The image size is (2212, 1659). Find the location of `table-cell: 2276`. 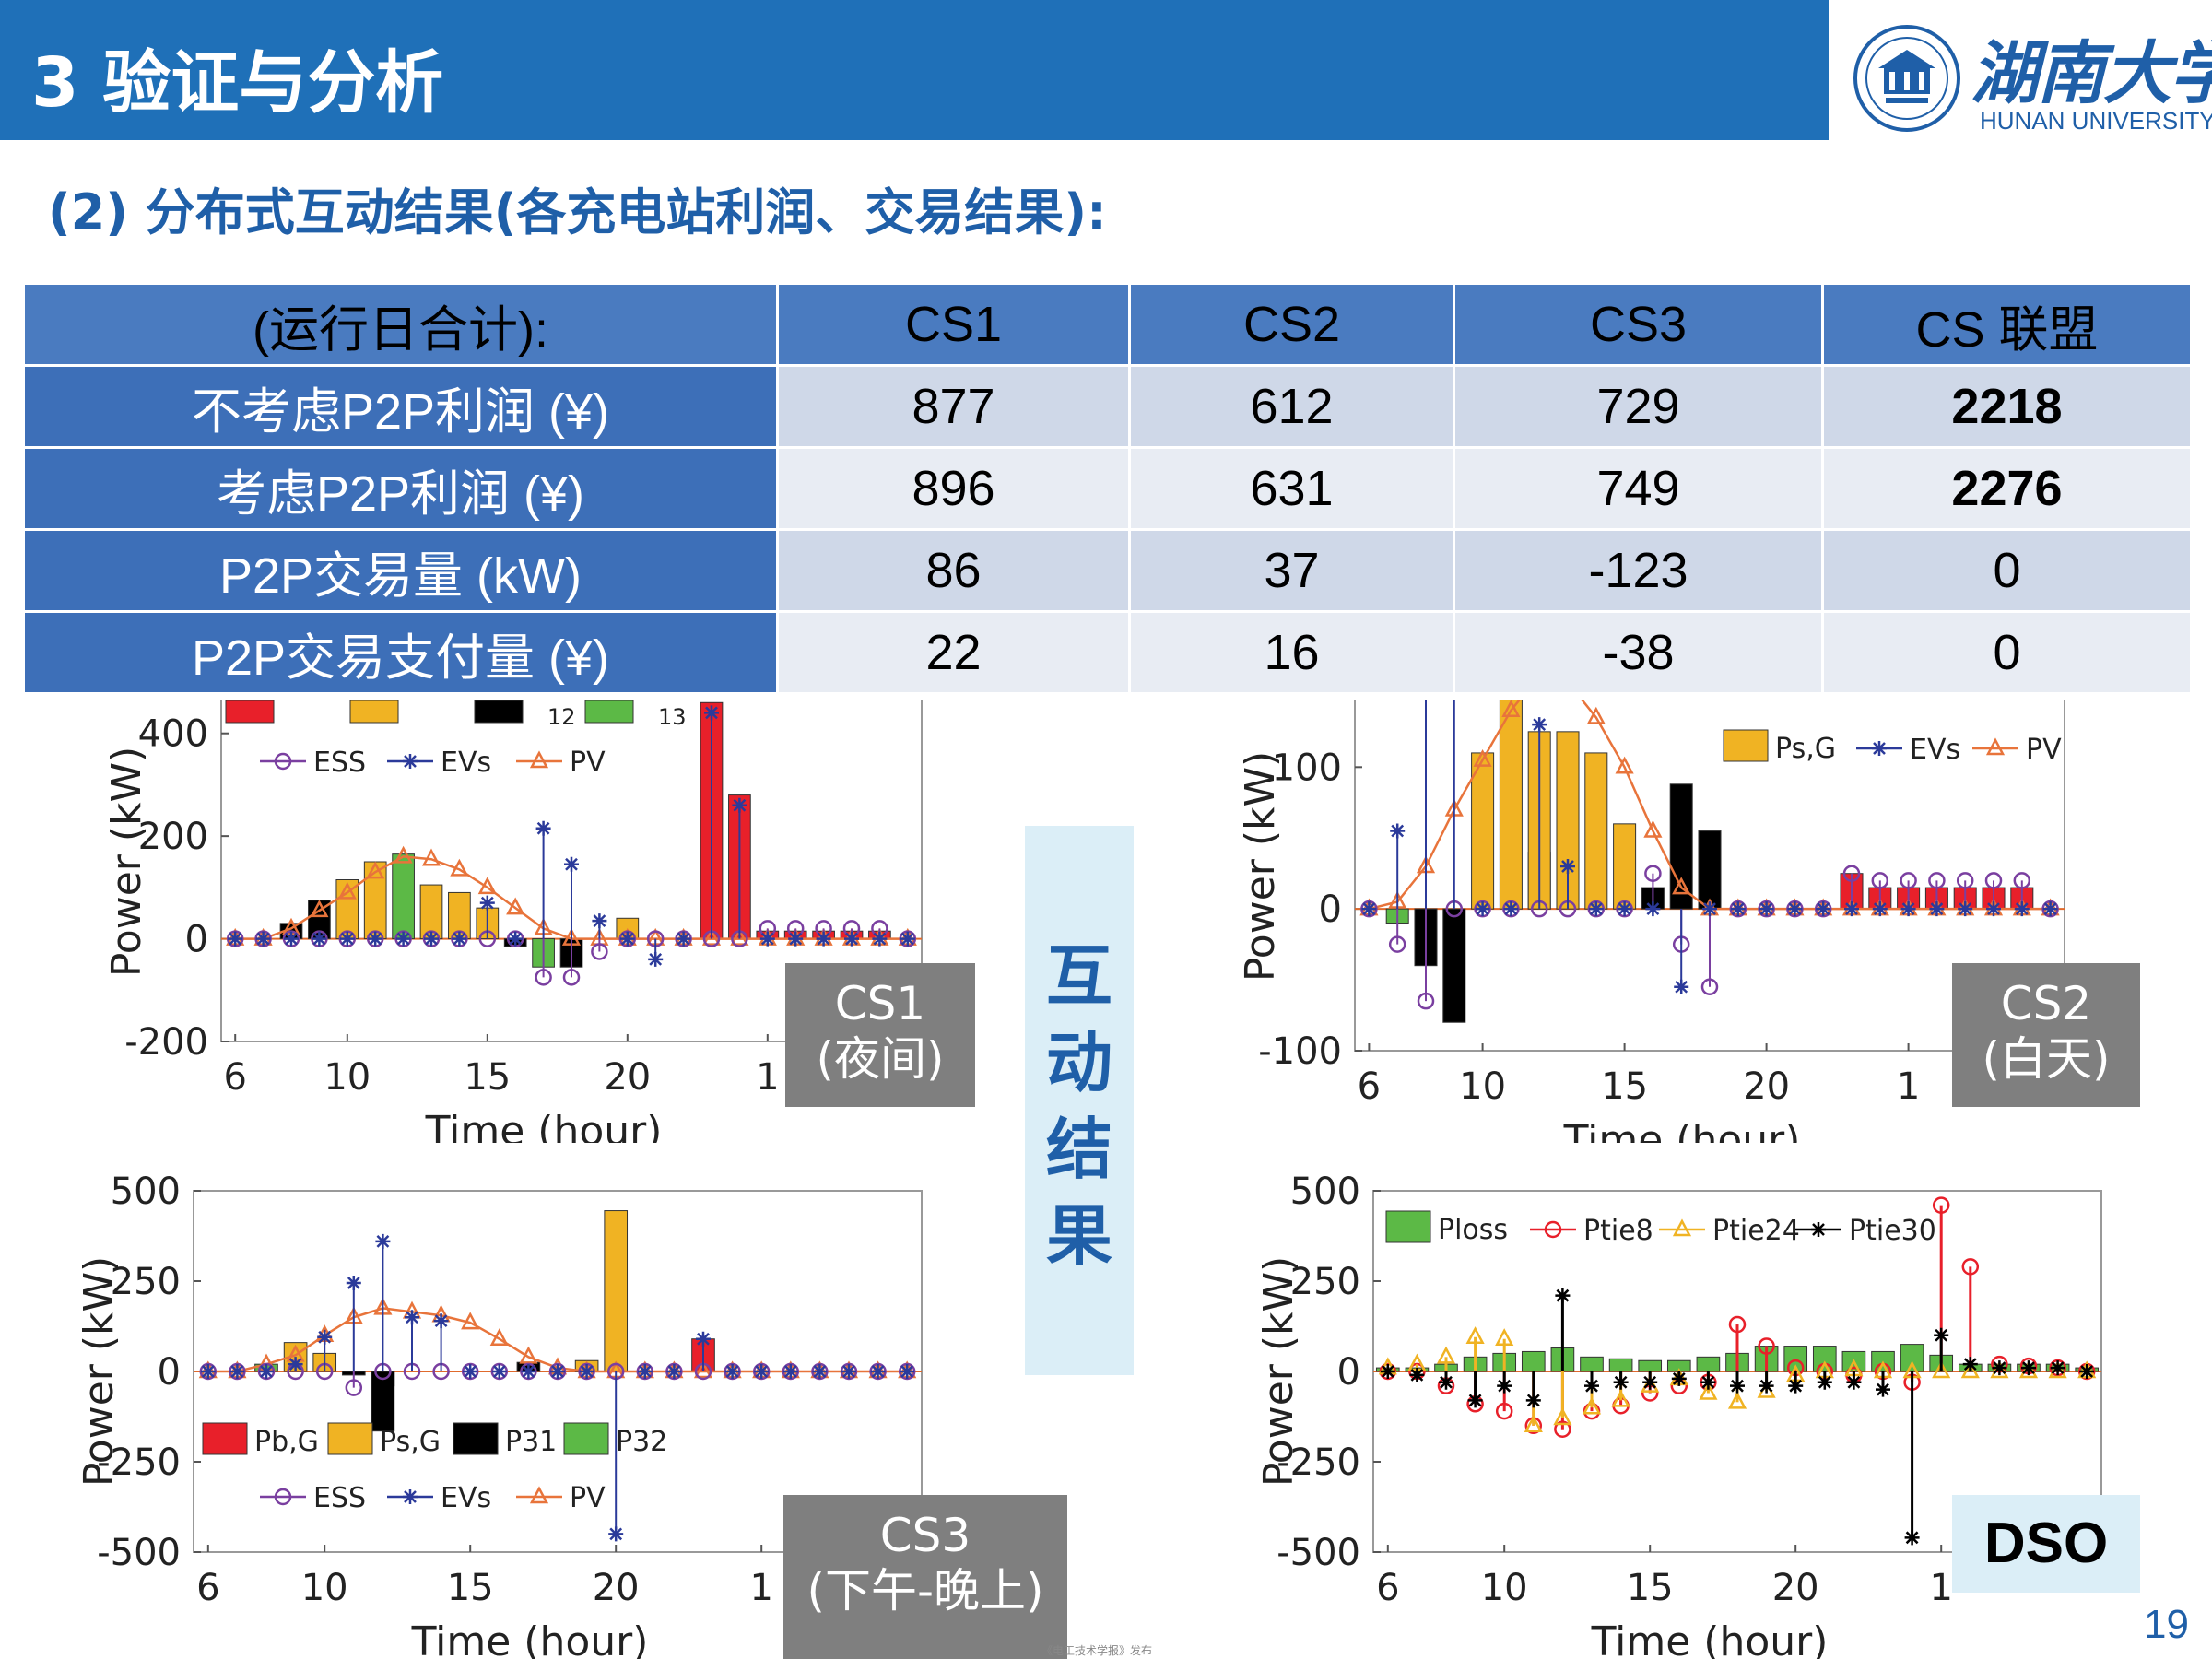

table-cell: 2276 is located at coordinates (2007, 488).